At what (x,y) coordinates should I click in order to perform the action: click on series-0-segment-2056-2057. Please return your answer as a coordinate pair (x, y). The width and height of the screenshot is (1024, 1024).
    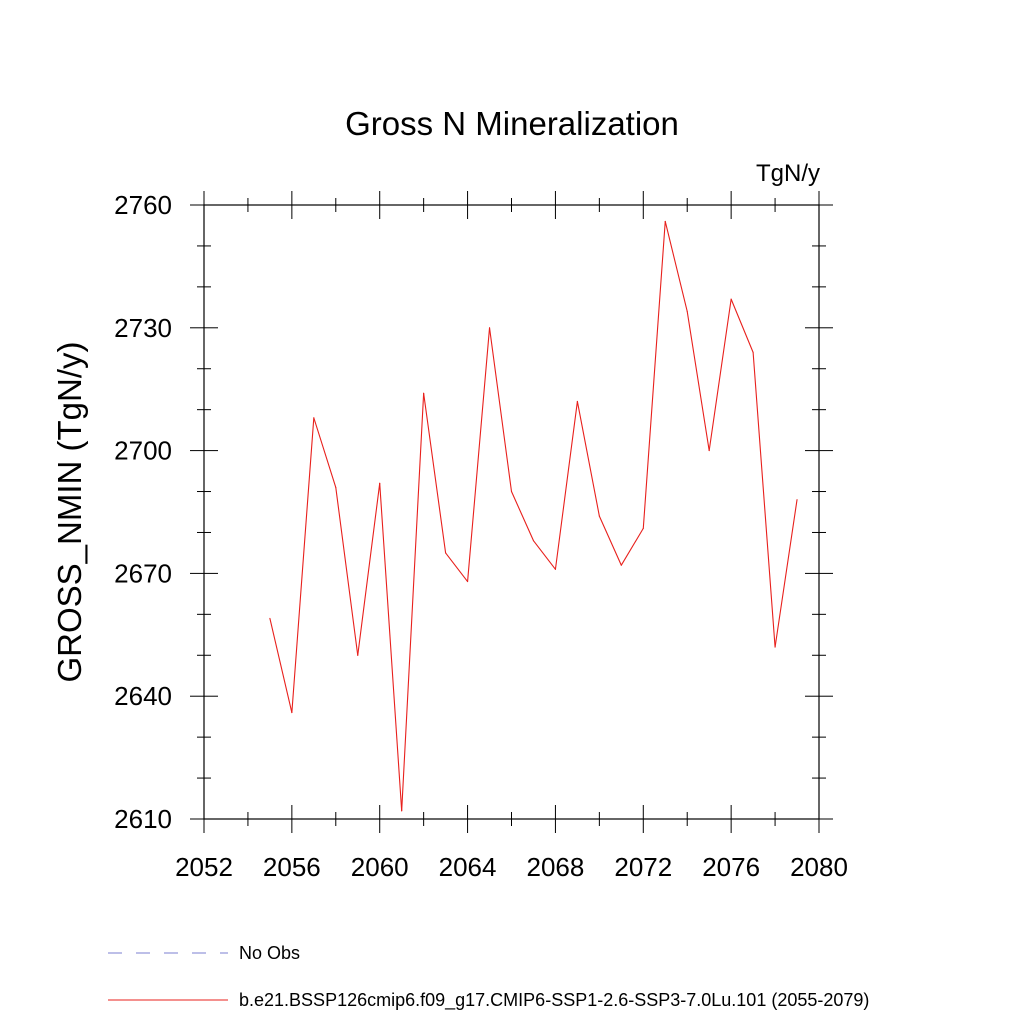
    Looking at the image, I should click on (303, 565).